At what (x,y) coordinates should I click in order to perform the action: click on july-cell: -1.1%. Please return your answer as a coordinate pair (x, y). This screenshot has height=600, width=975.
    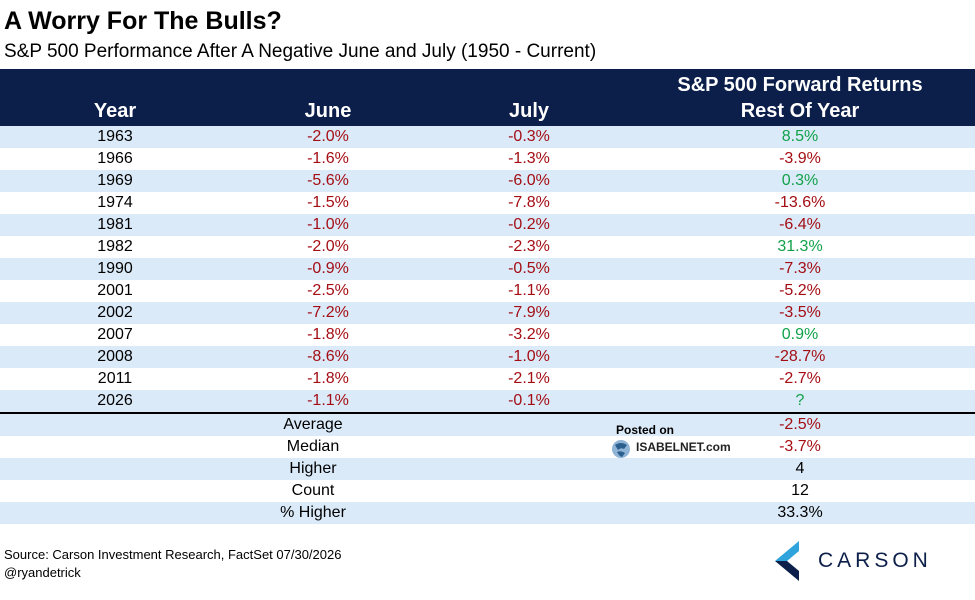
    Looking at the image, I should click on (529, 290).